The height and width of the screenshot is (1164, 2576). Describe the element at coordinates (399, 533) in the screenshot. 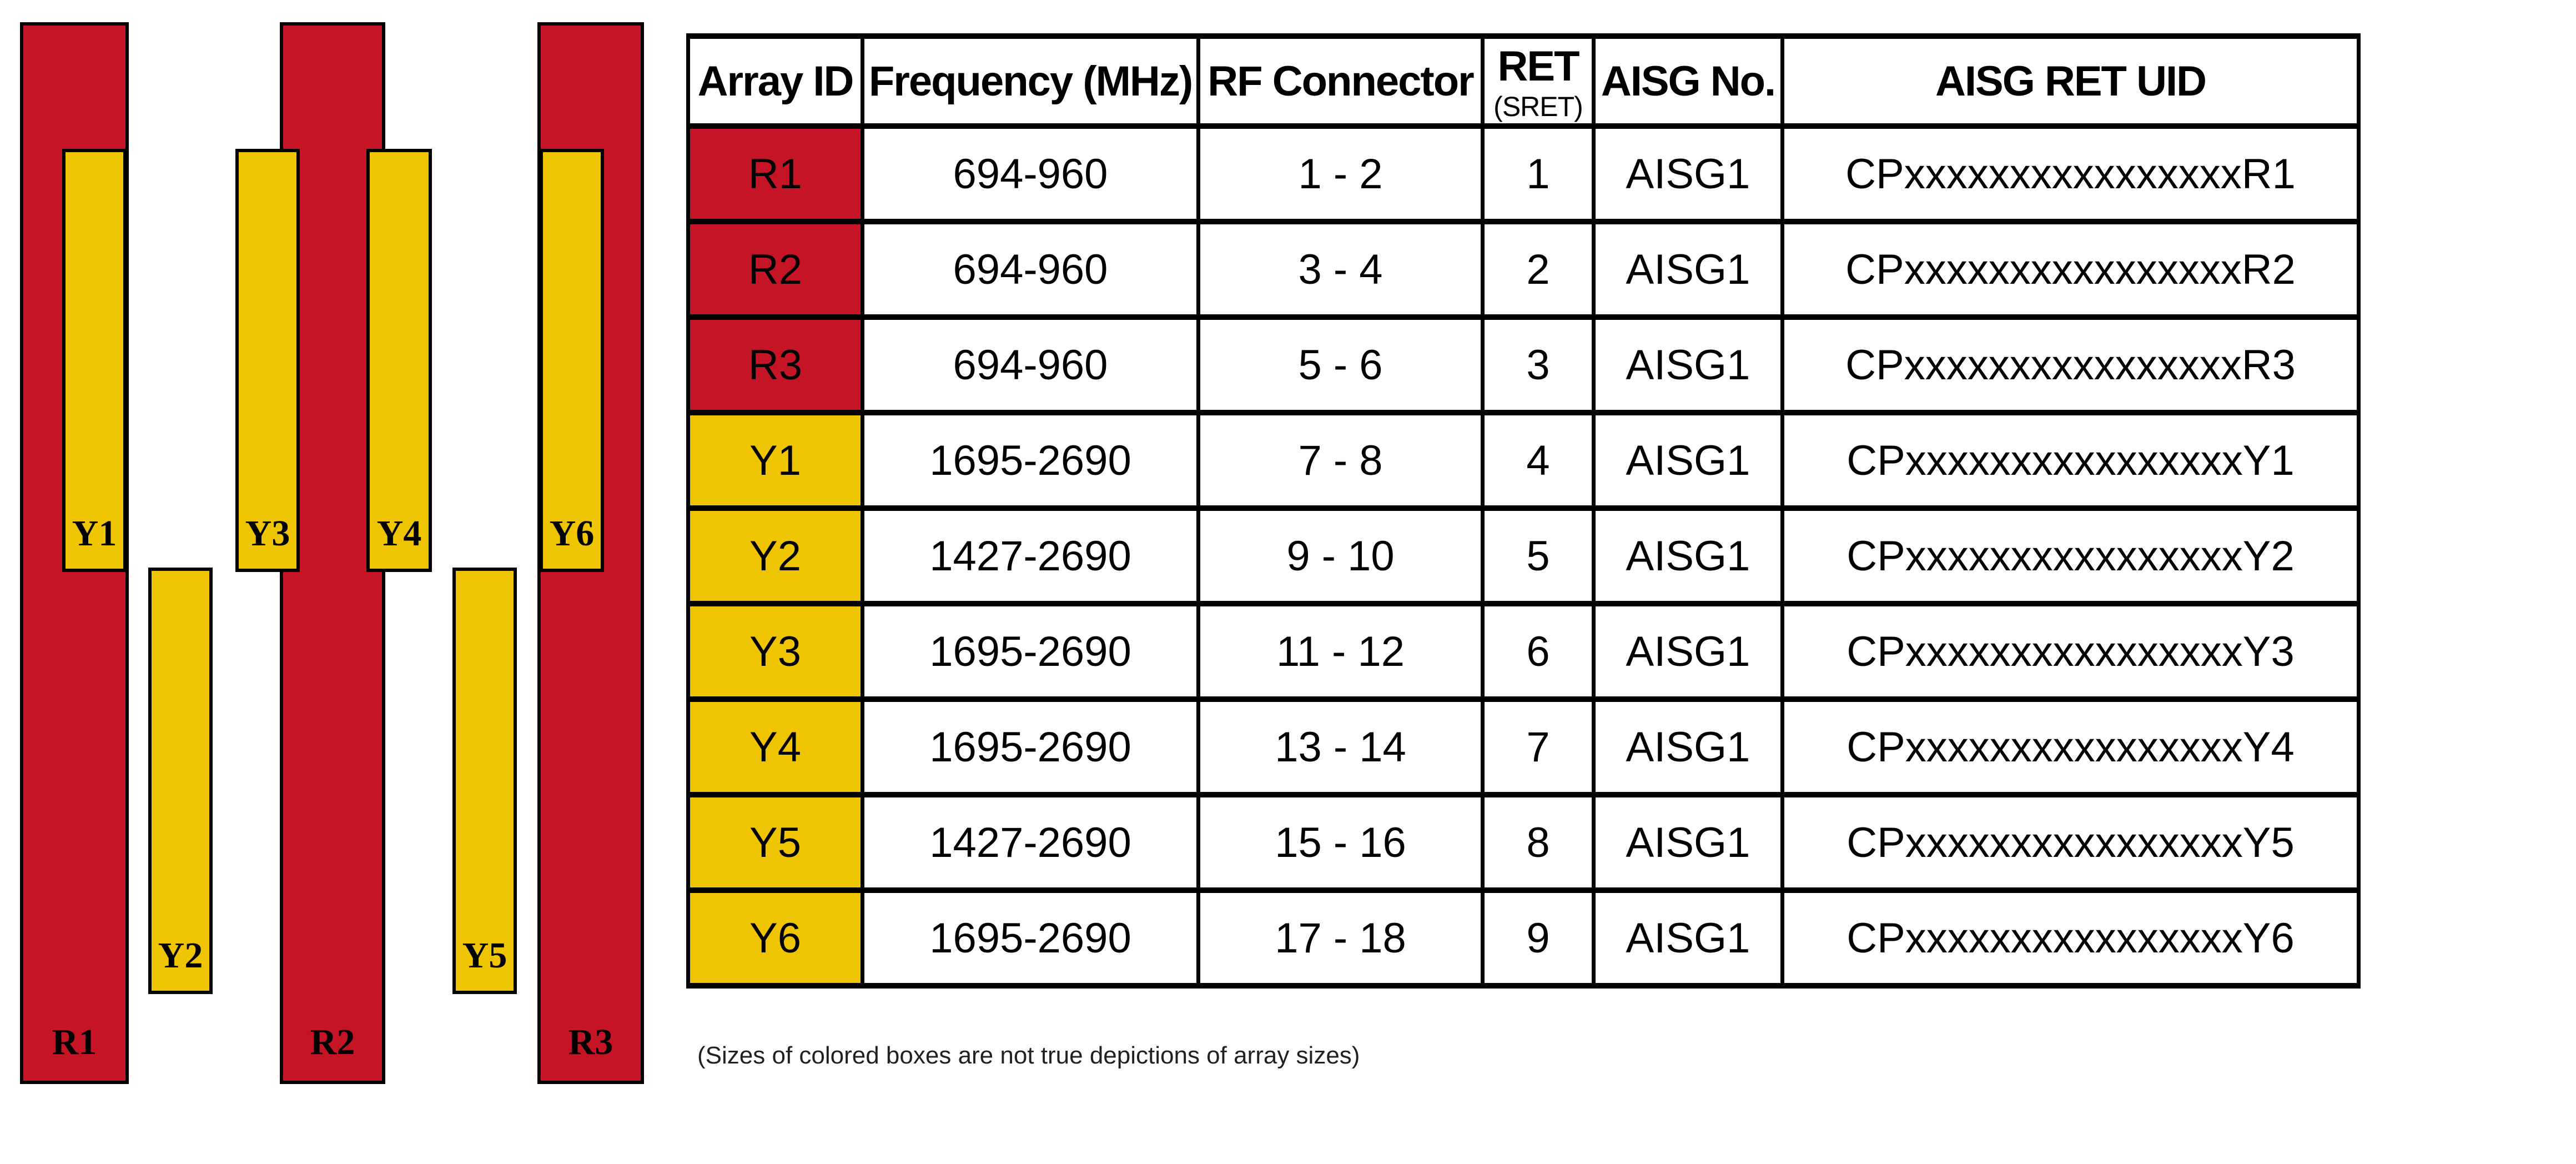

I see `array-bar-y4-label: Y4` at that location.